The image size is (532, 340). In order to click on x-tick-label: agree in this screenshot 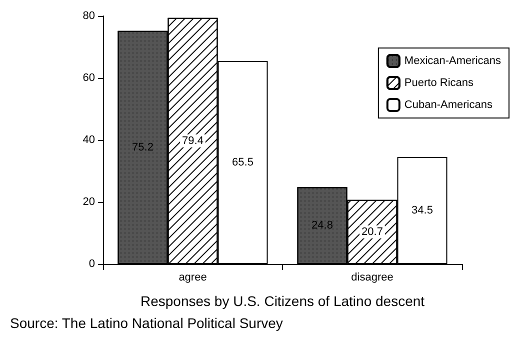, I will do `click(192, 278)`.